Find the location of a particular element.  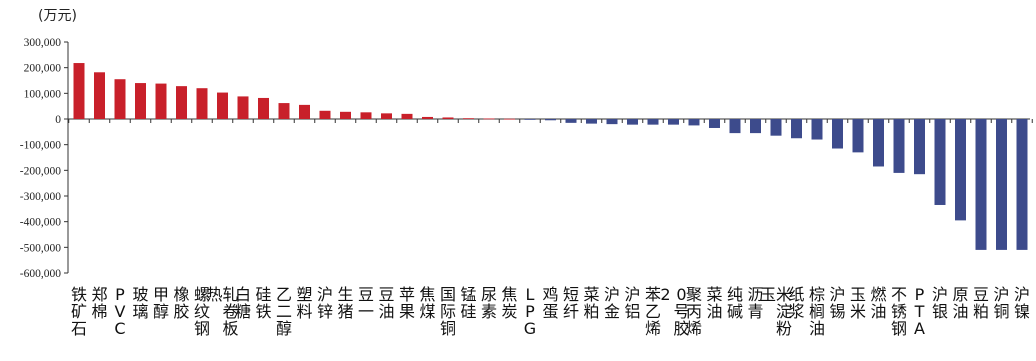

svg-text: 板 is located at coordinates (230, 328).